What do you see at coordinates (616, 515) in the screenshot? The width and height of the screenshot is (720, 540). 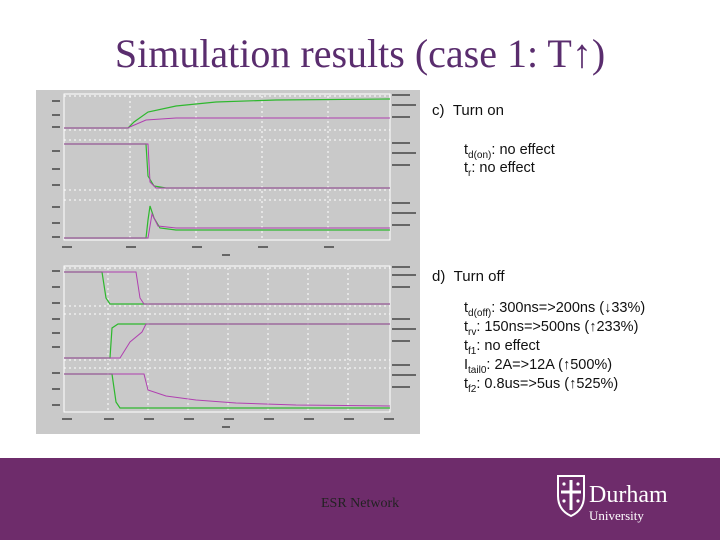 I see `logo-university: University` at bounding box center [616, 515].